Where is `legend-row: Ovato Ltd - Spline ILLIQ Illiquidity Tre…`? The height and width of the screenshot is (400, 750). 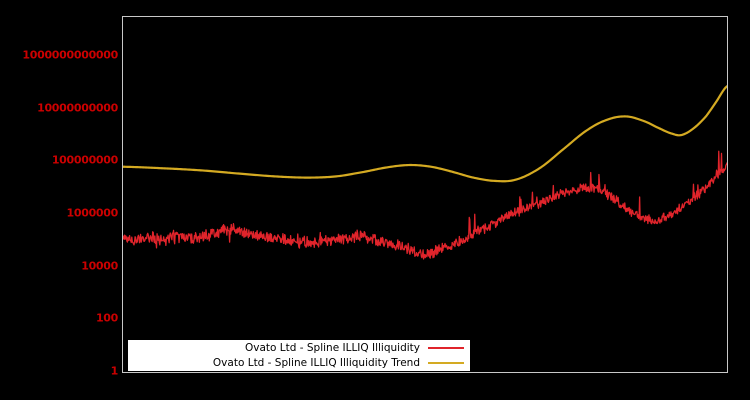
legend-row: Ovato Ltd - Spline ILLIQ Illiquidity Tre… is located at coordinates (299, 363).